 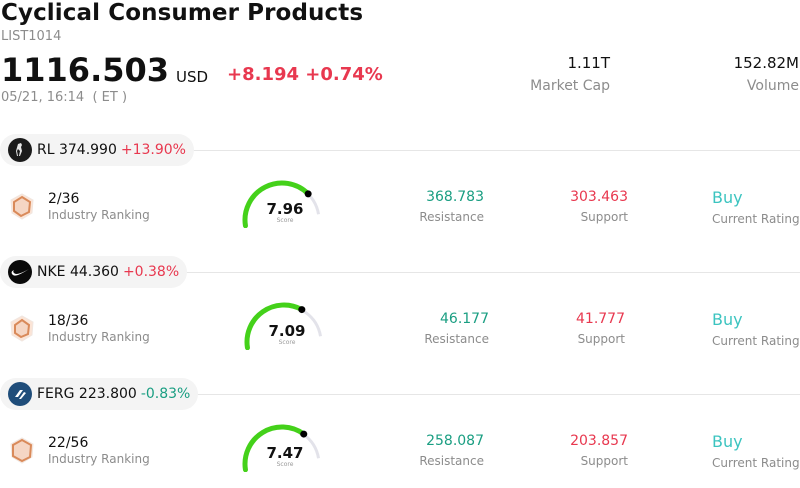 I want to click on list-code: LIST1014, so click(x=31, y=36).